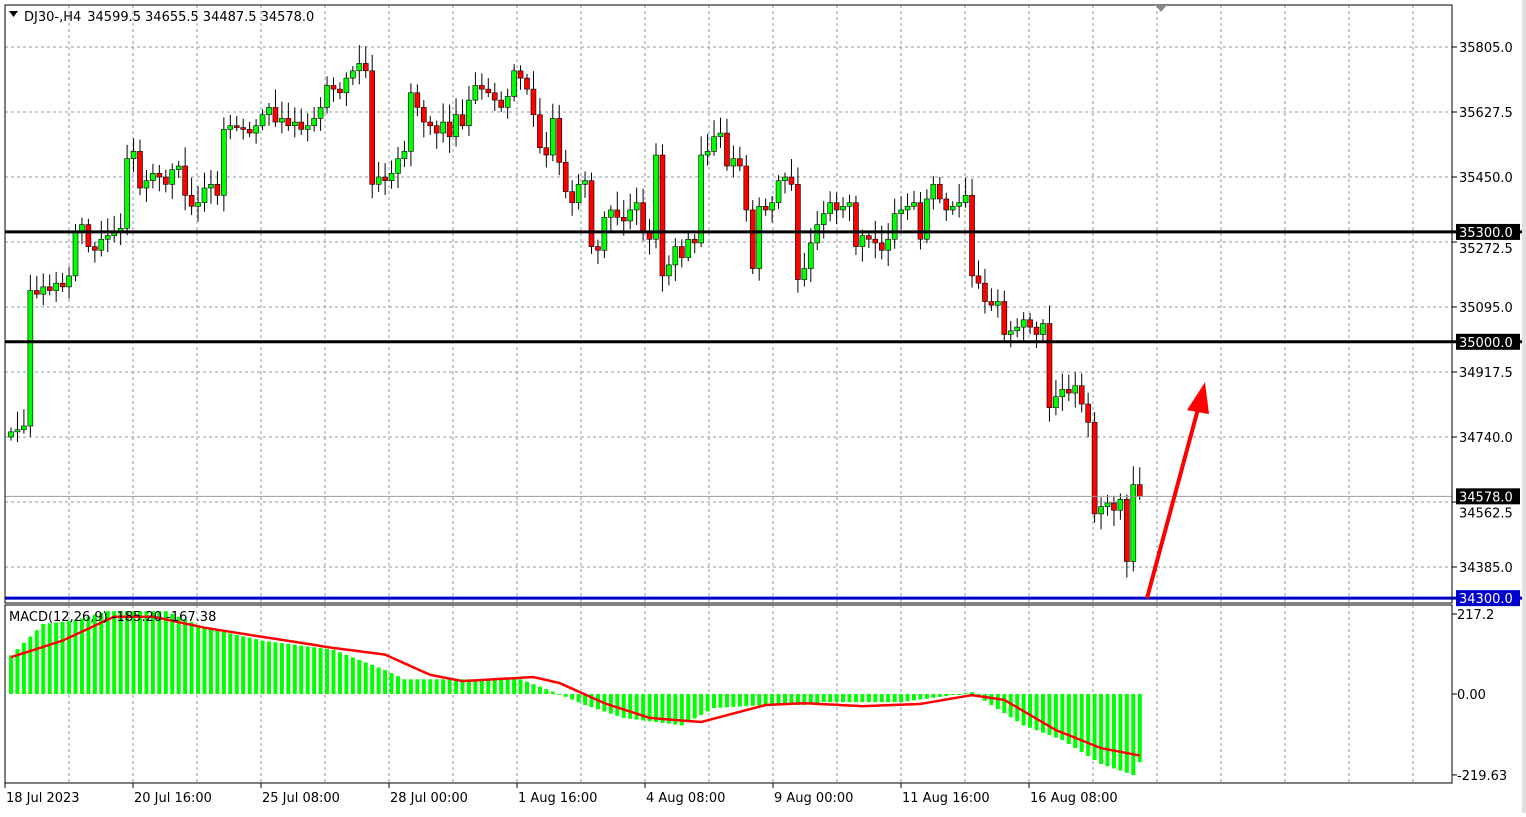 The width and height of the screenshot is (1526, 817). I want to click on time-tick-label: 11 Aug 16:00, so click(946, 798).